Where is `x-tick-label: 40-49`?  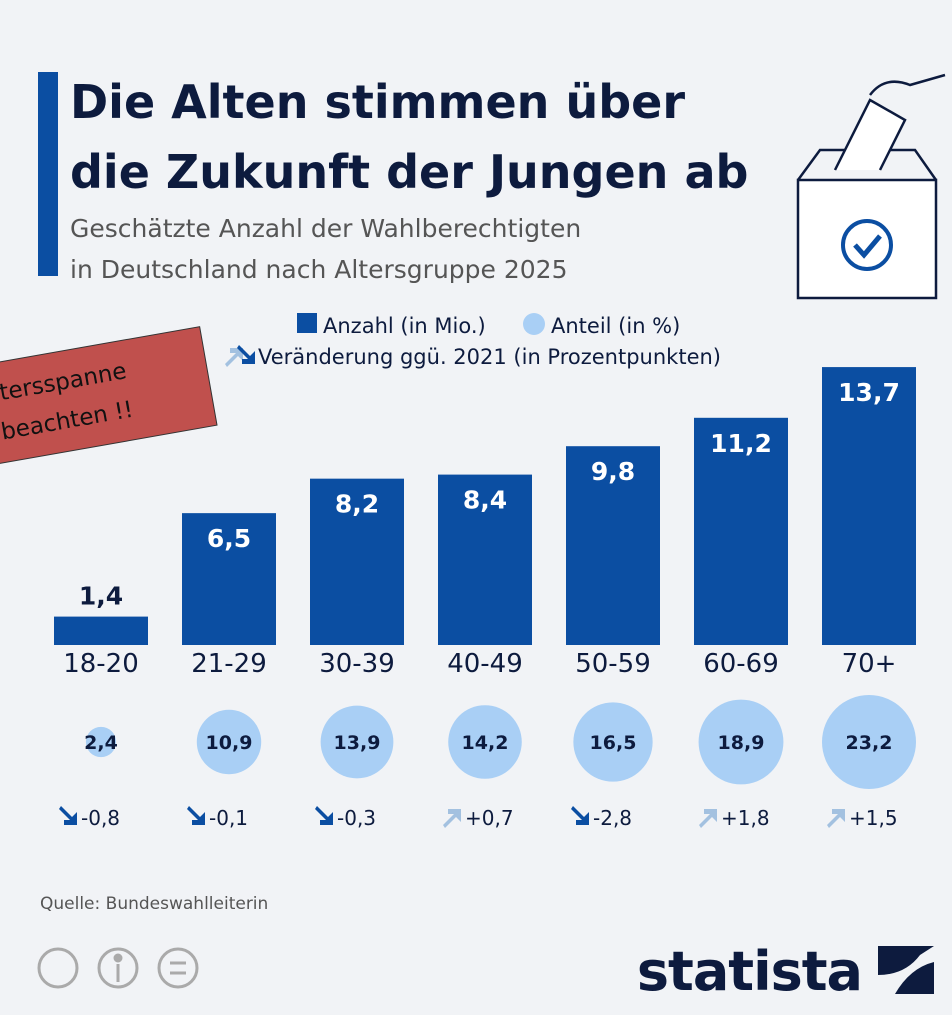
x-tick-label: 40-49 is located at coordinates (485, 664).